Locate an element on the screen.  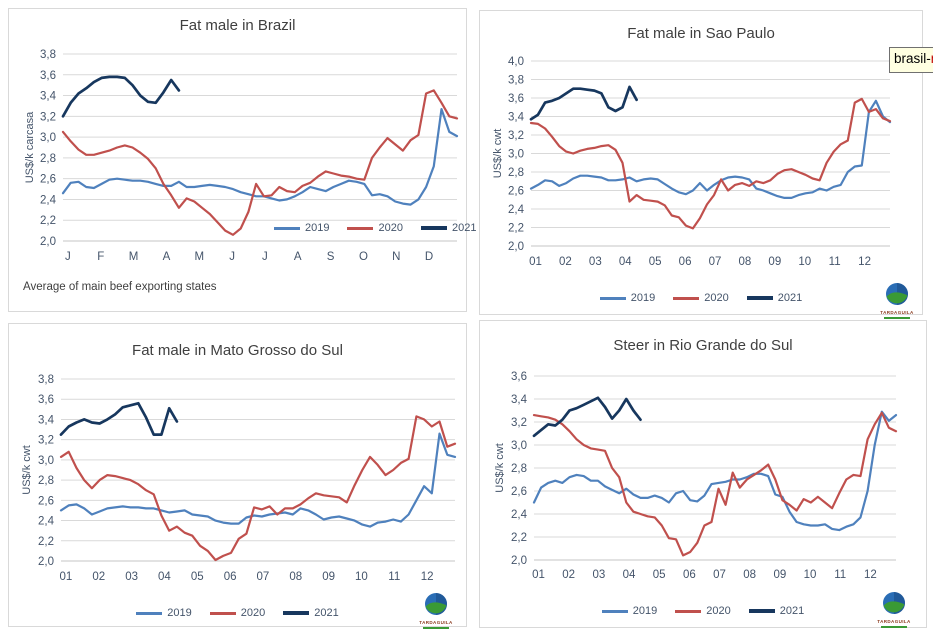
chart-title: Fat male in Mato Grosso do Sul is located at coordinates (237, 350).